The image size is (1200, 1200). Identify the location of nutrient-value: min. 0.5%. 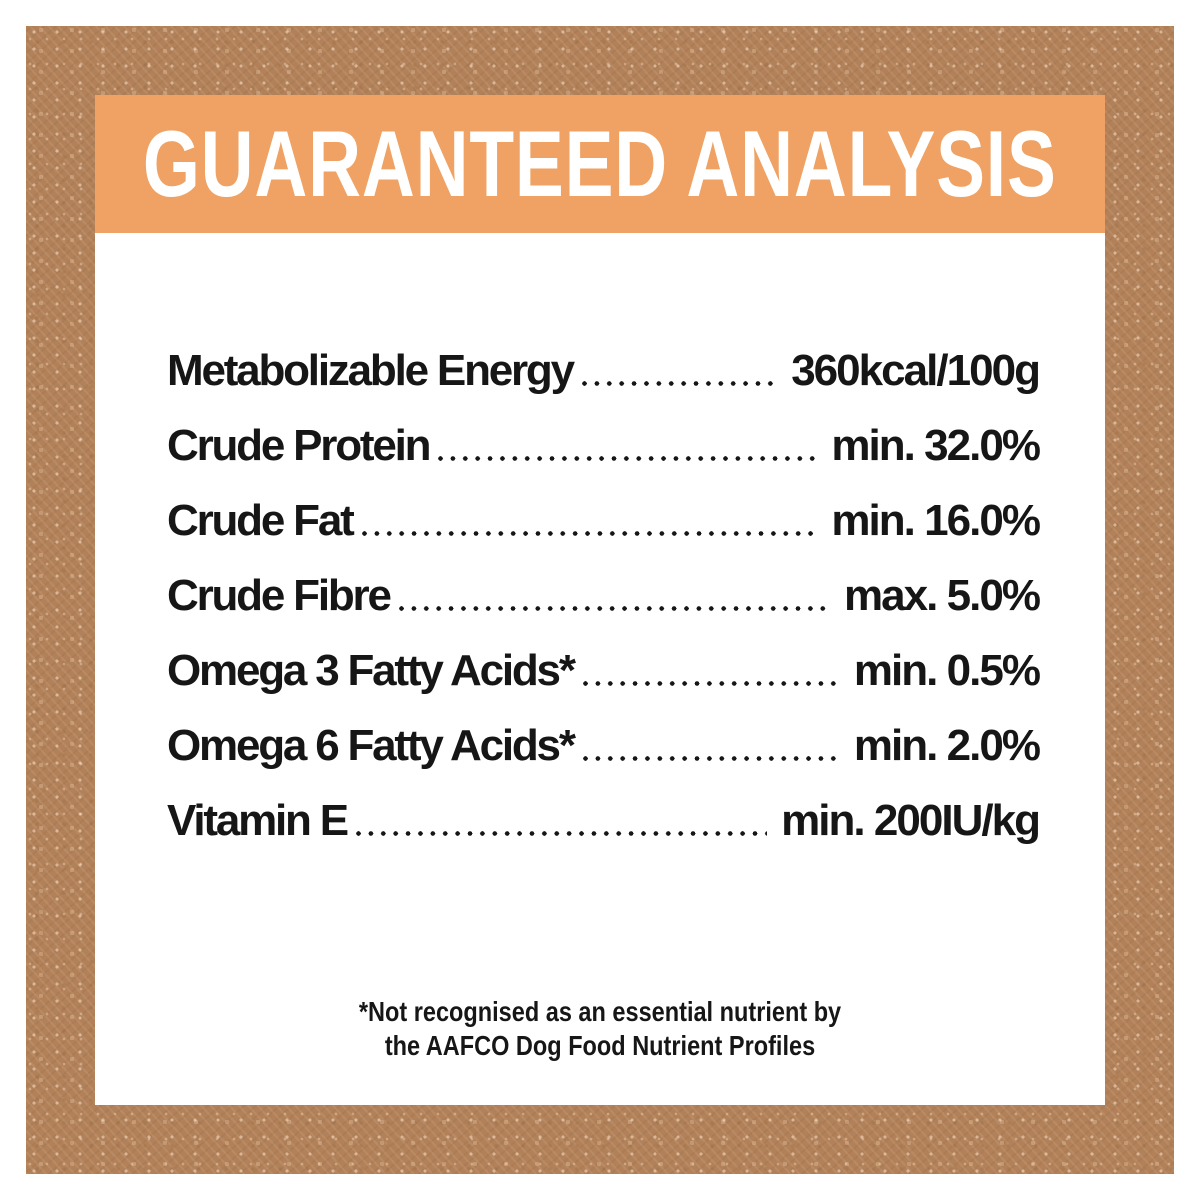
(947, 670).